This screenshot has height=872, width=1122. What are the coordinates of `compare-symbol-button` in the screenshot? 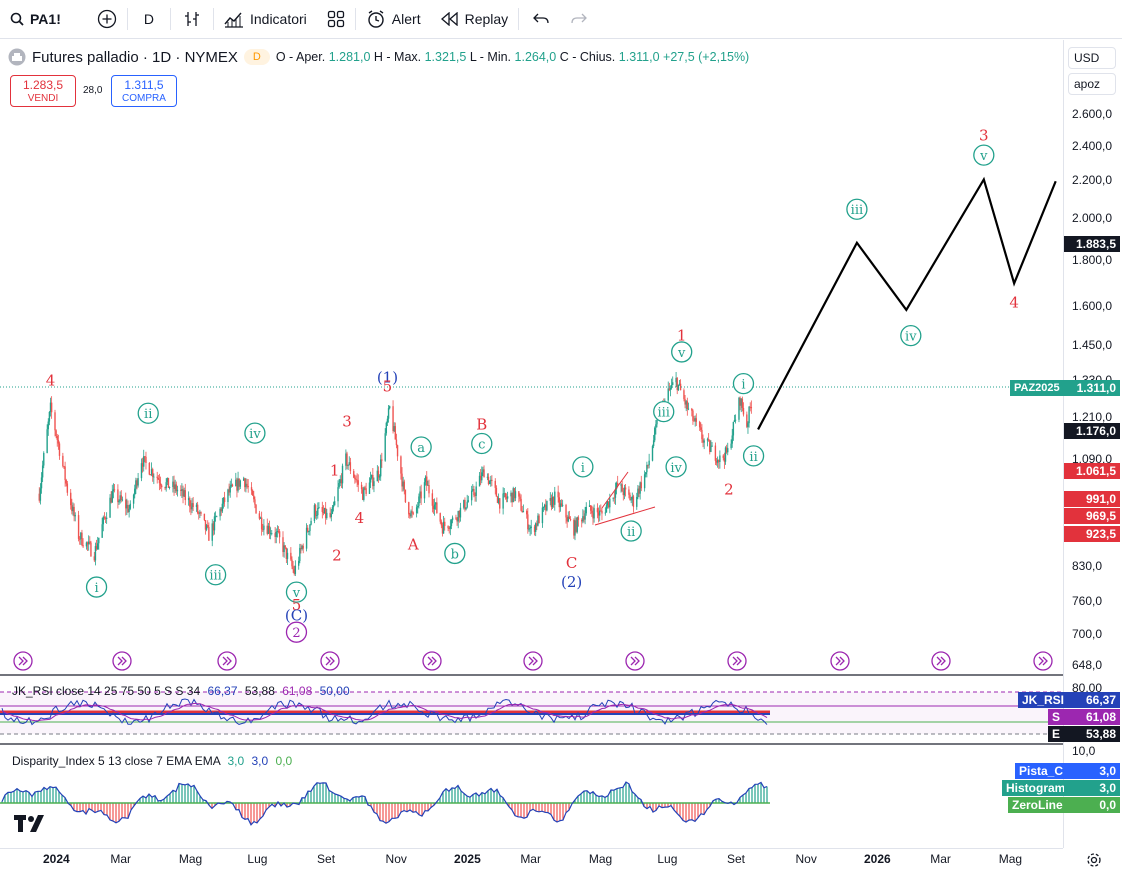 It's located at (99, 19).